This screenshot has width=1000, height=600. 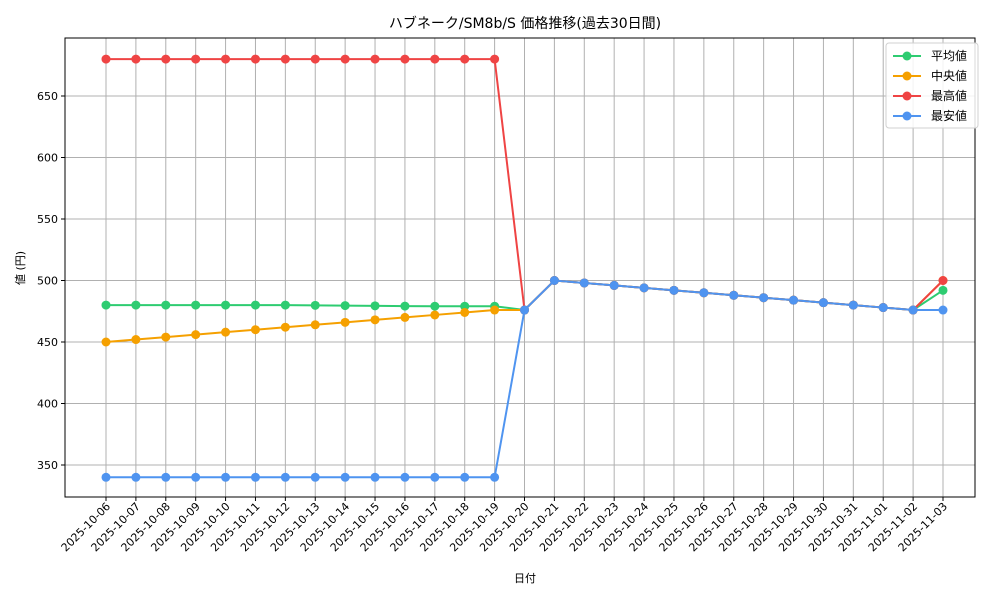 What do you see at coordinates (47, 404) in the screenshot?
I see `y-tick-label: 400` at bounding box center [47, 404].